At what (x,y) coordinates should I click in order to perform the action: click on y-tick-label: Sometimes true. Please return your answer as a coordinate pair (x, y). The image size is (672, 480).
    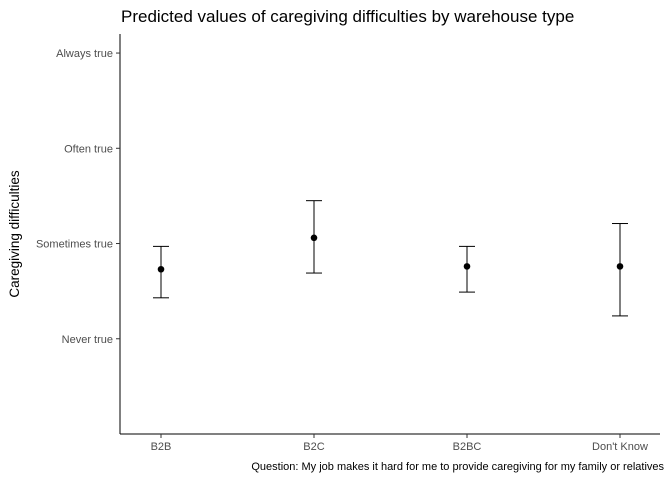
    Looking at the image, I should click on (74, 245).